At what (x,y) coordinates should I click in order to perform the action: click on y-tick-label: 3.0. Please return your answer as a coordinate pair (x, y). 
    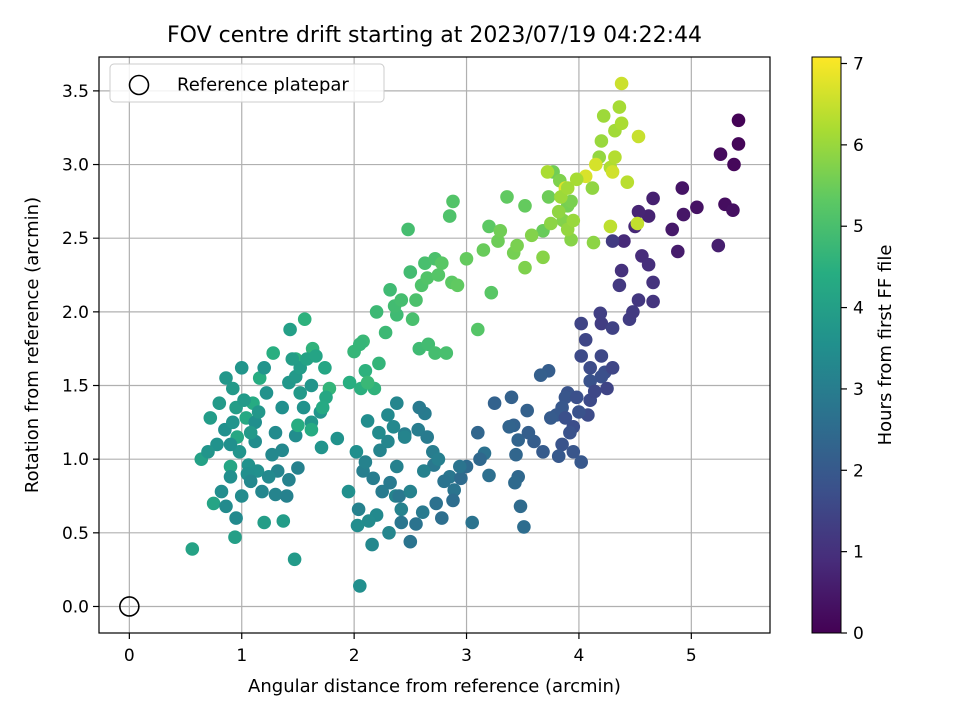
    Looking at the image, I should click on (75, 166).